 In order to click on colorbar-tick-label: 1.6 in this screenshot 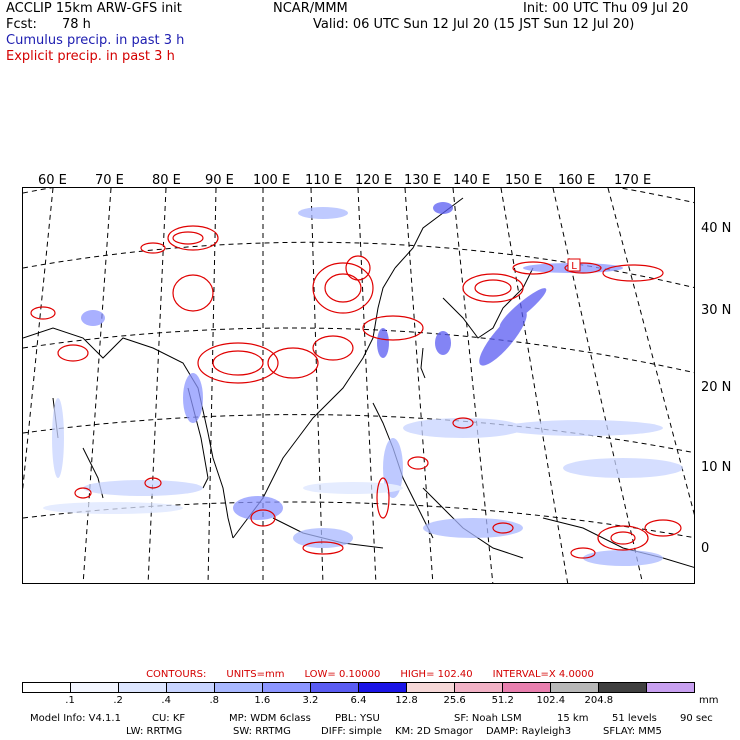, I will do `click(262, 700)`.